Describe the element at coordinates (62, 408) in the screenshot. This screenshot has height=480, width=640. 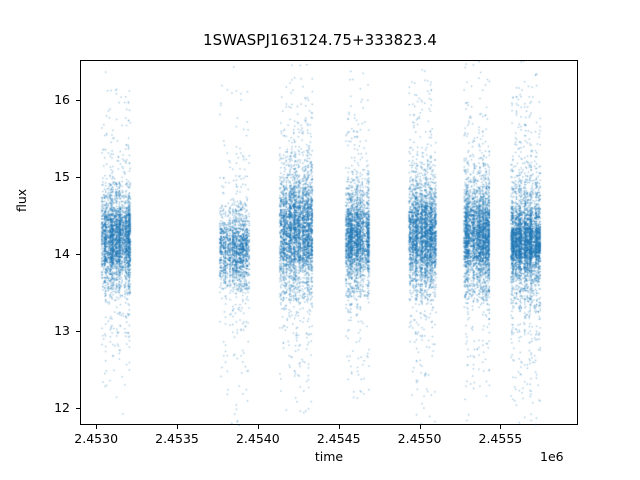
I see `y-tick-label: 12` at that location.